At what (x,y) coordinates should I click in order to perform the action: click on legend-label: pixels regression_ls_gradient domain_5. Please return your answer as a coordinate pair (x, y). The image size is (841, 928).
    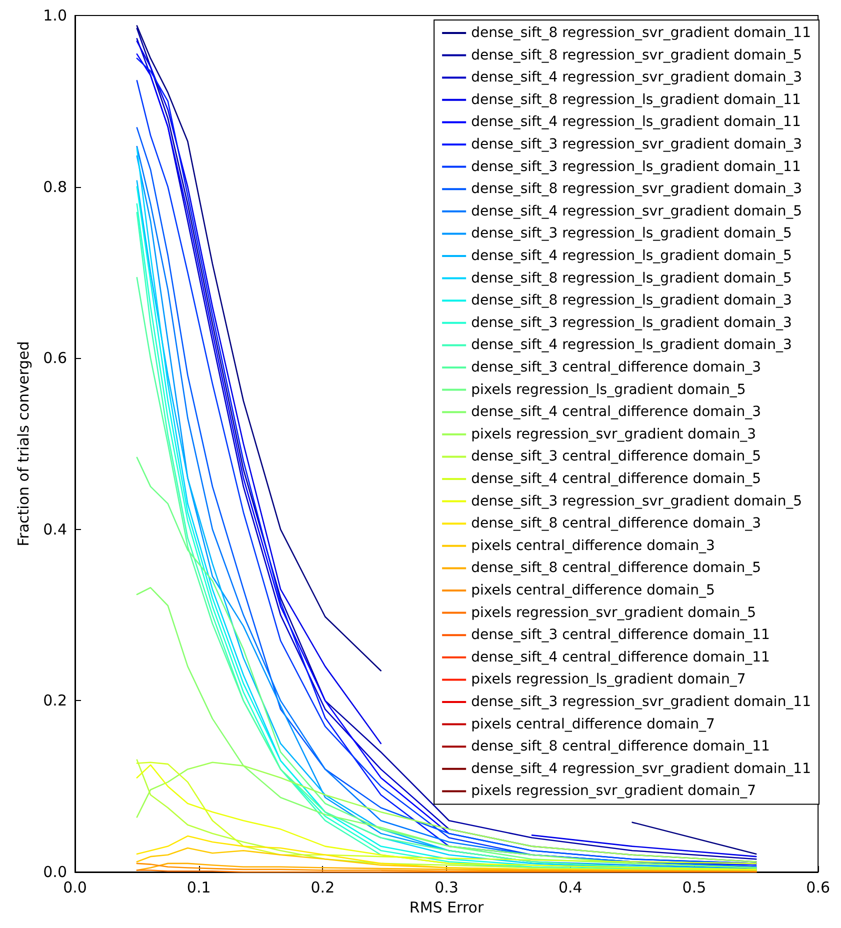
    Looking at the image, I should click on (608, 390).